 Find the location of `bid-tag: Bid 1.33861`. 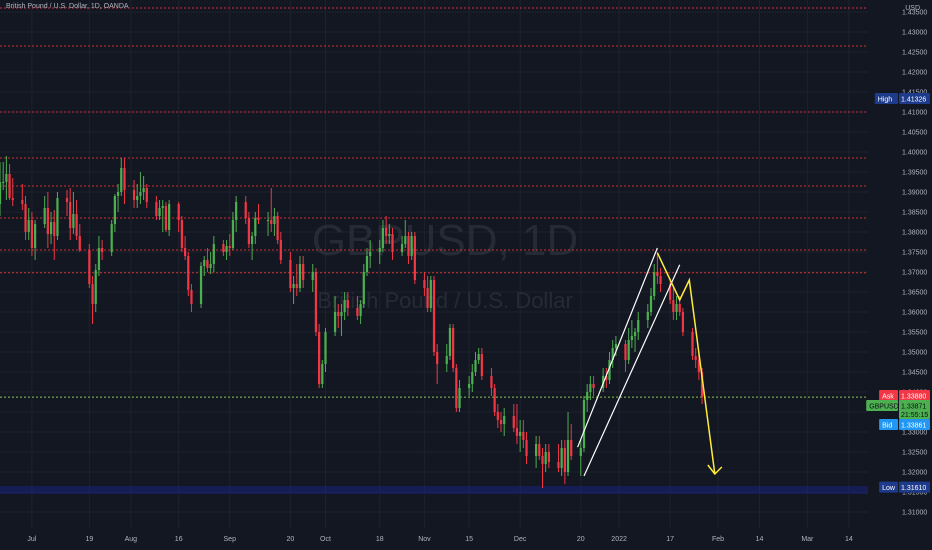

bid-tag: Bid 1.33861 is located at coordinates (904, 424).